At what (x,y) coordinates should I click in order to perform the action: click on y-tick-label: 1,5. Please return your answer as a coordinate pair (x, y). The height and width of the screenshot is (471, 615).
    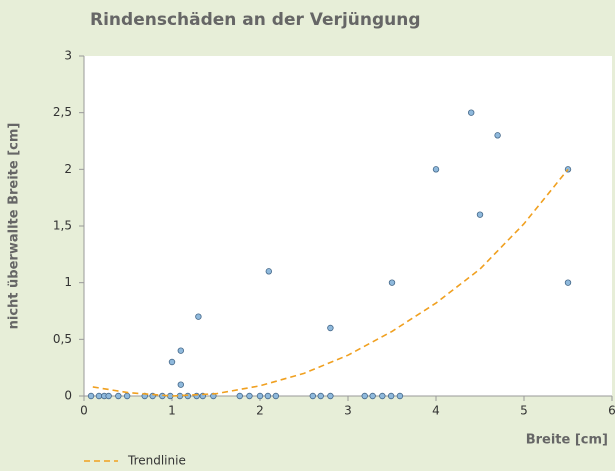
    Looking at the image, I should click on (62, 226).